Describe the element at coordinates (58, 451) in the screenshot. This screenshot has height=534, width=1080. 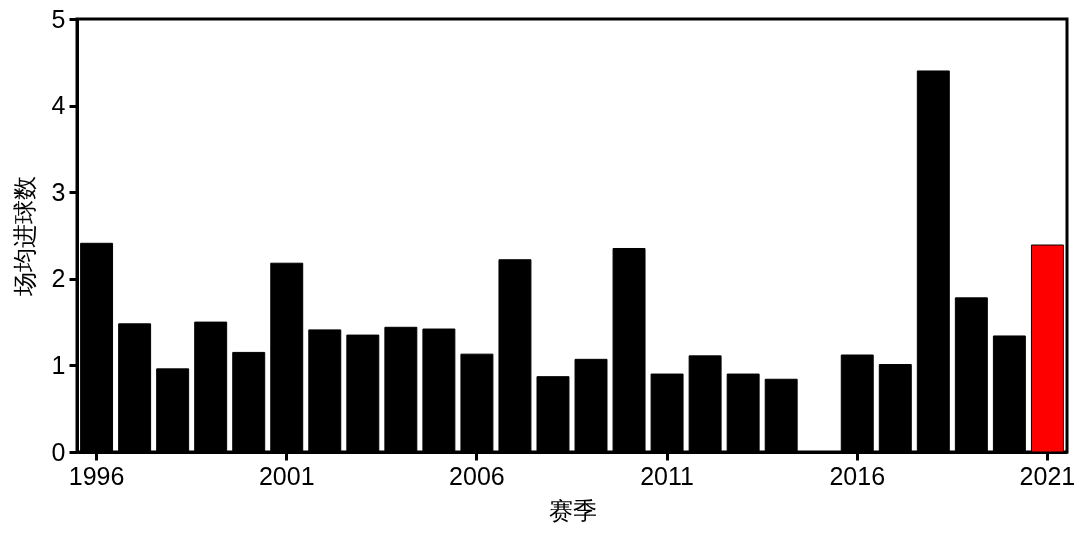
I see `y-tick-label: 0` at that location.